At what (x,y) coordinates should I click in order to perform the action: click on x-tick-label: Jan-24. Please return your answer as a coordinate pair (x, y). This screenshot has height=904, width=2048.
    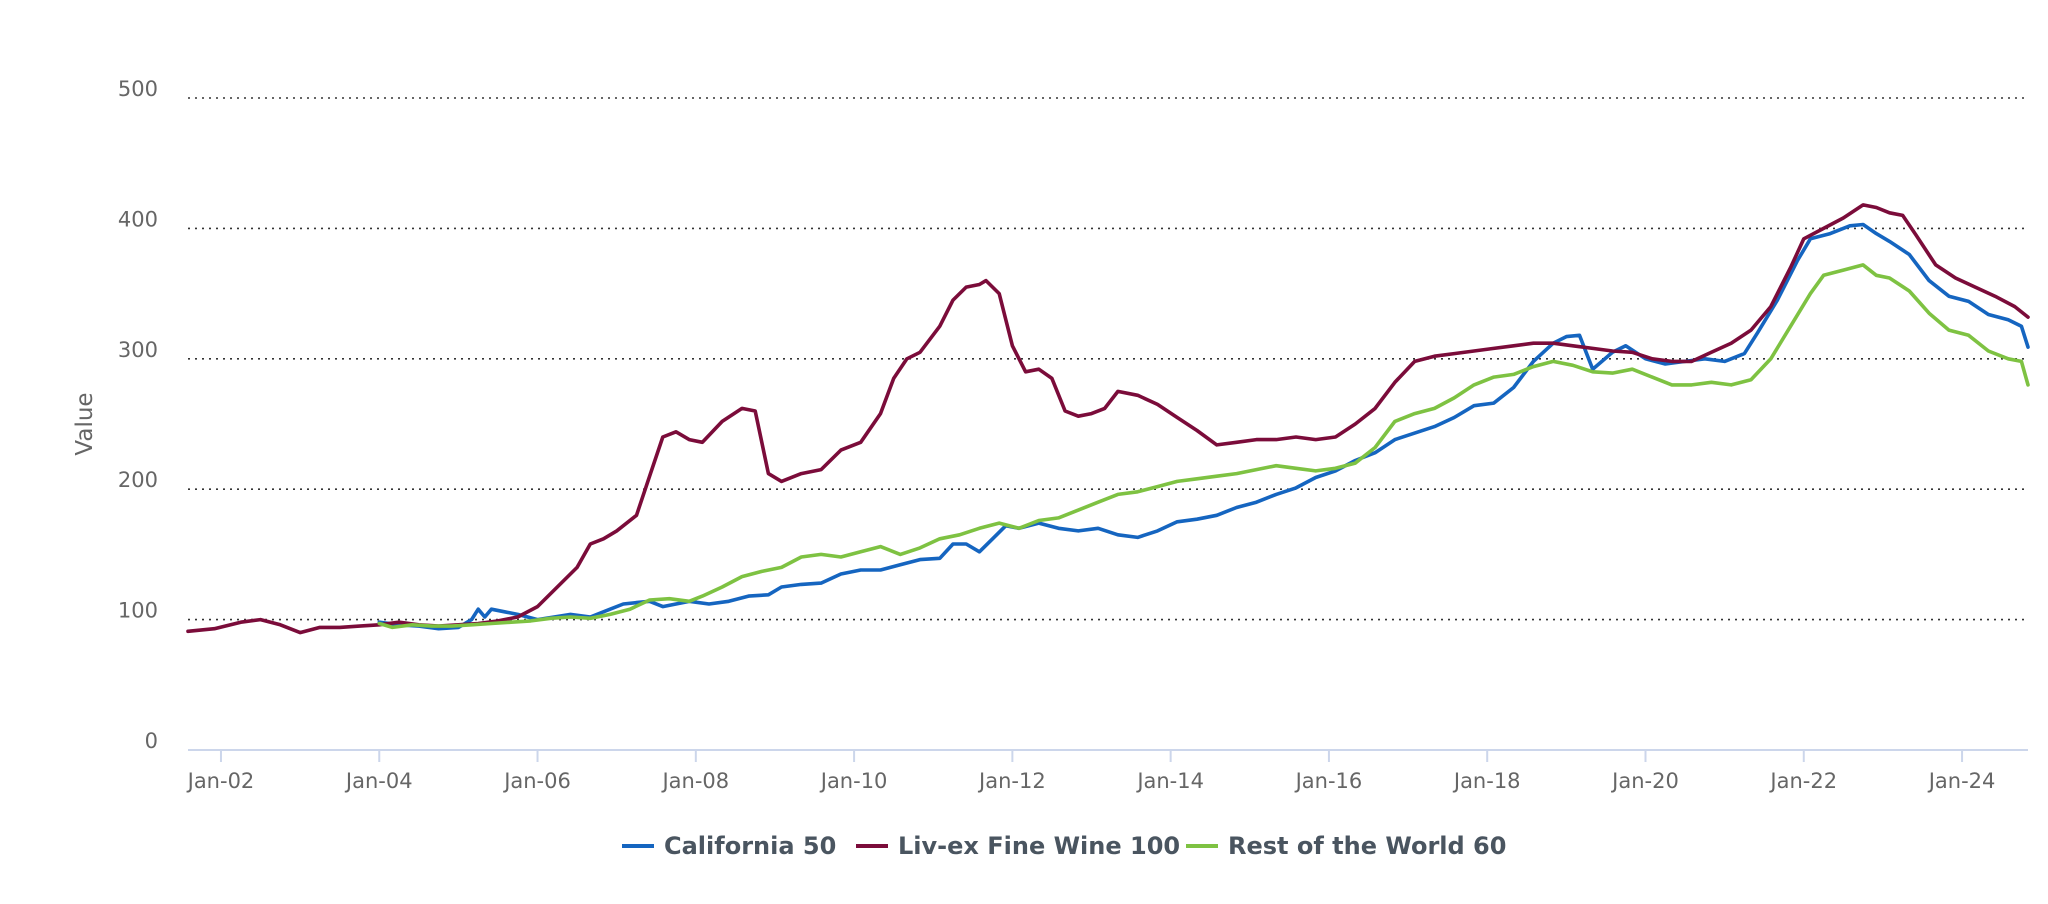
    Looking at the image, I should click on (1961, 781).